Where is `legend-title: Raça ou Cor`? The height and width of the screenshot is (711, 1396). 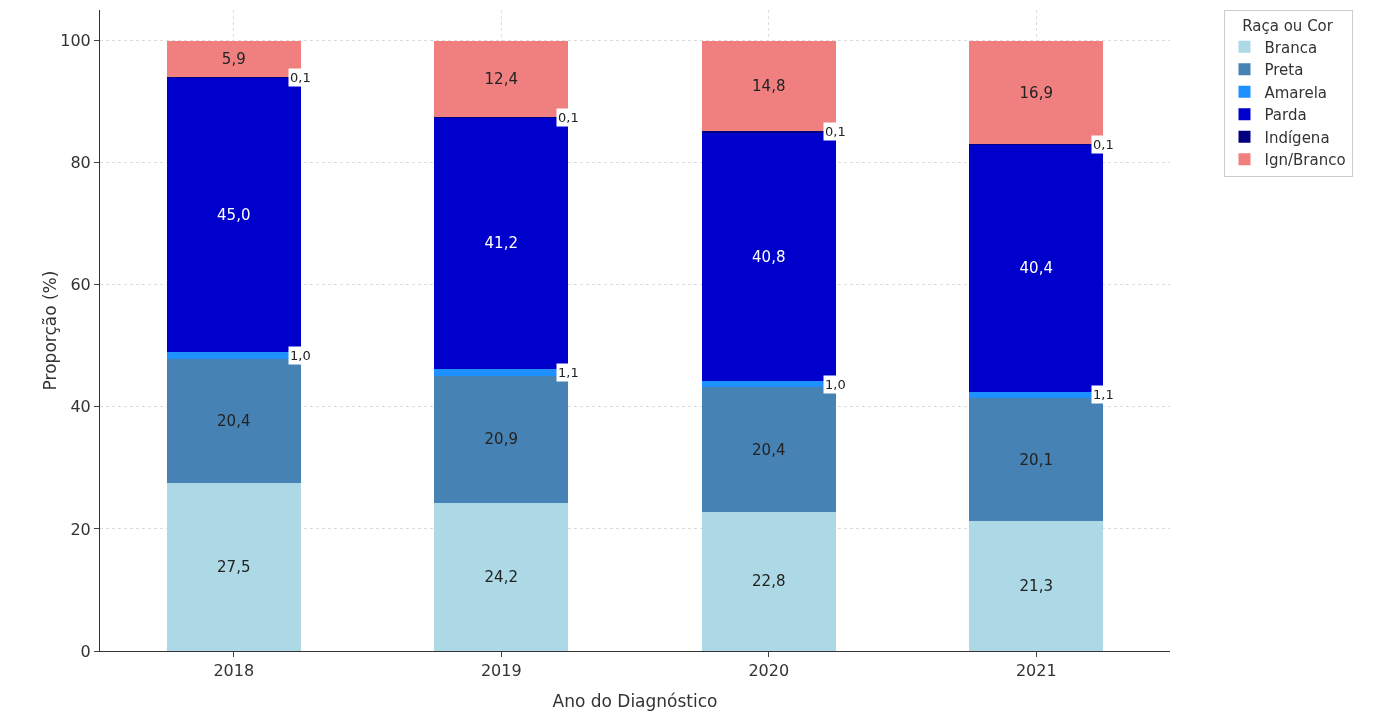 legend-title: Raça ou Cor is located at coordinates (1288, 25).